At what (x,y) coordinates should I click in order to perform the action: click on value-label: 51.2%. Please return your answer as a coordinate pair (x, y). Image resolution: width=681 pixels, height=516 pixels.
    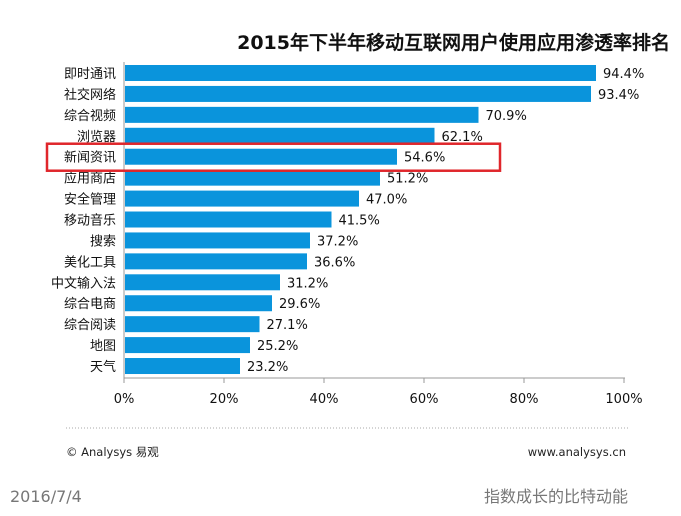
    Looking at the image, I should click on (407, 179).